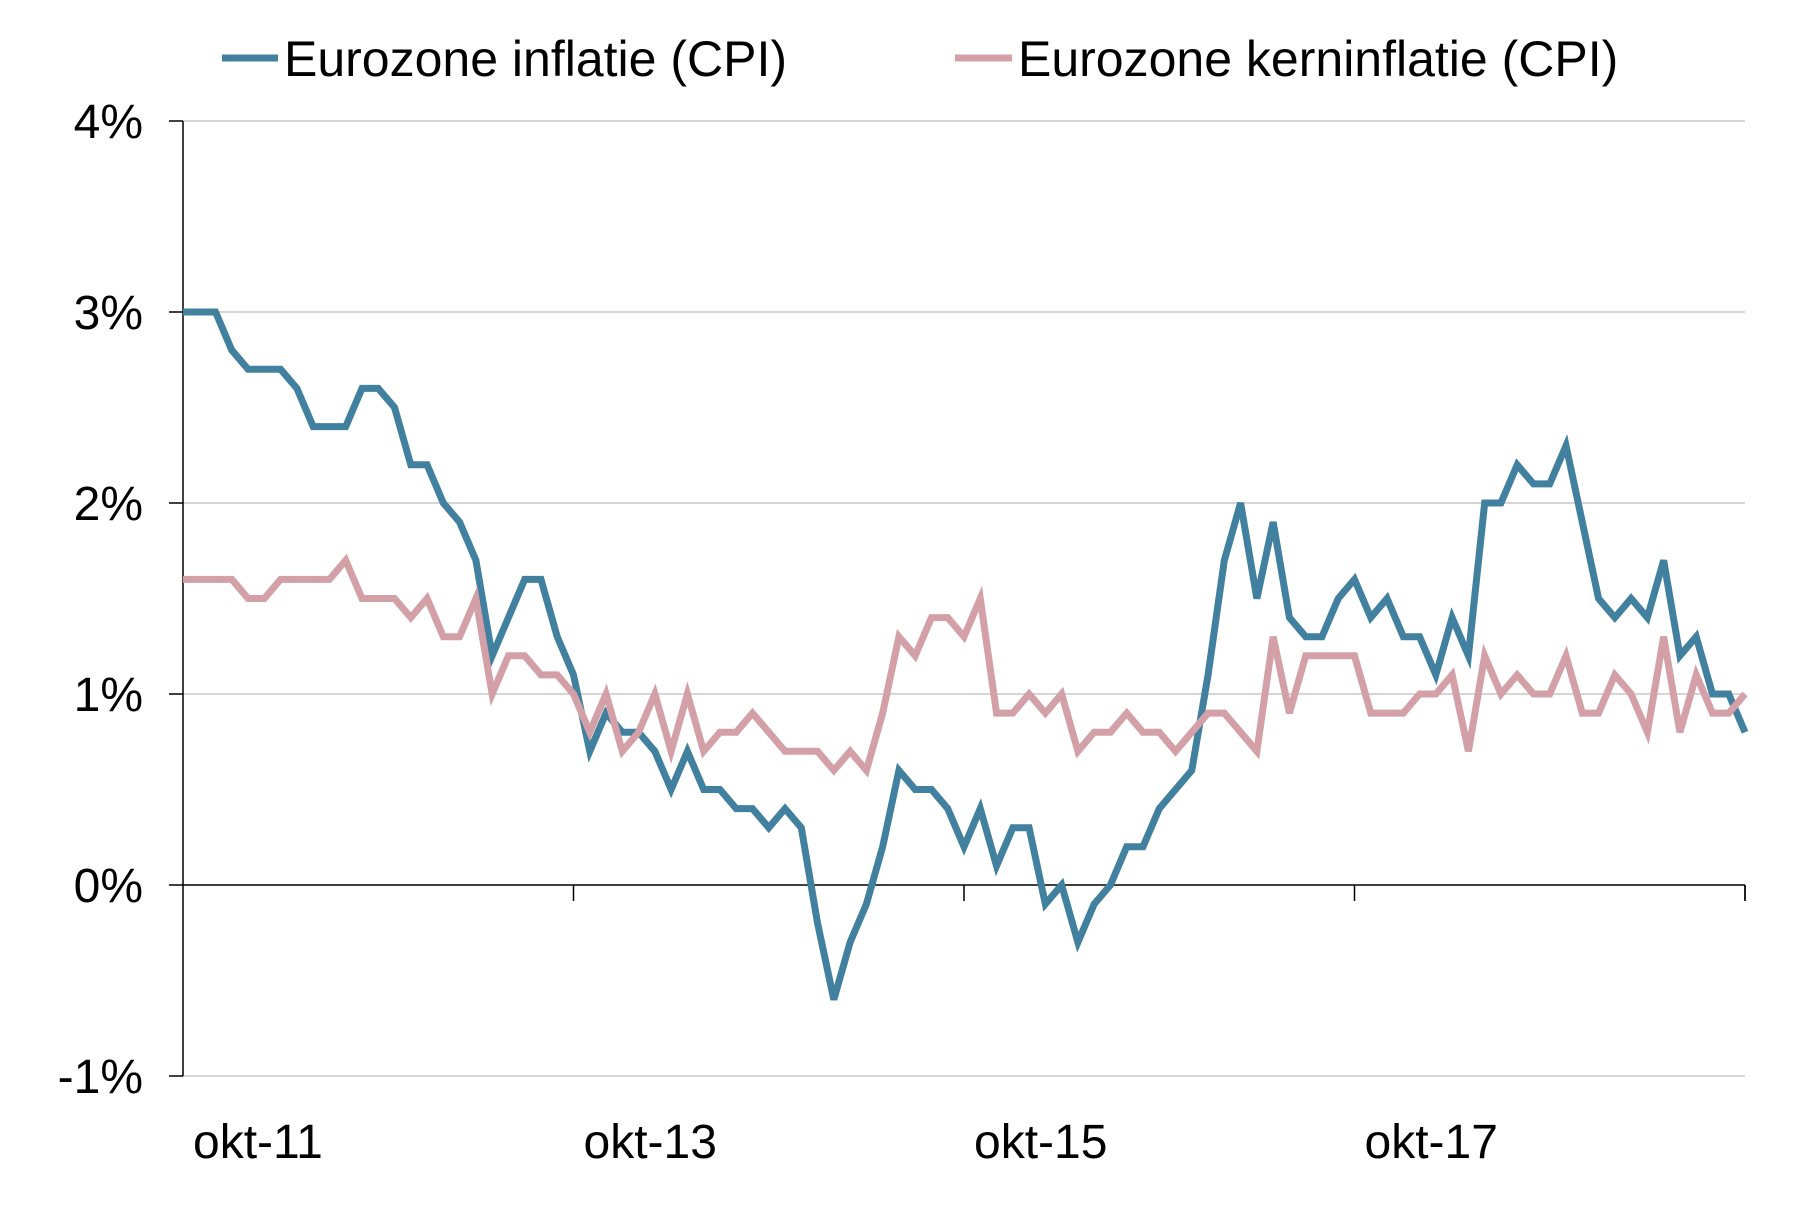 Image resolution: width=1806 pixels, height=1209 pixels. What do you see at coordinates (1318, 59) in the screenshot?
I see `legend-label: Eurozone kerninflatie (CPI)` at bounding box center [1318, 59].